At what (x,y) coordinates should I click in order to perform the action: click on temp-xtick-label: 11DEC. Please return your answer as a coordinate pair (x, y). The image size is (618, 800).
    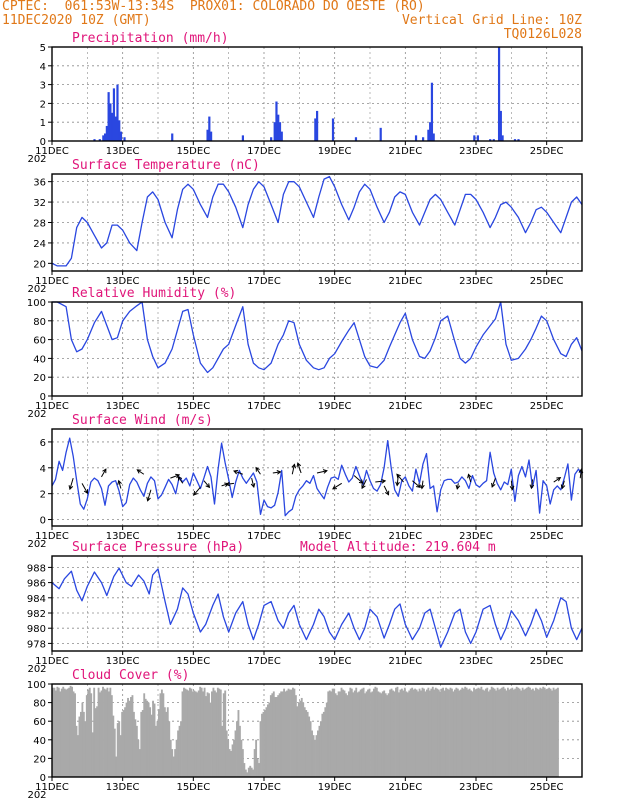
    Looking at the image, I should click on (52, 281).